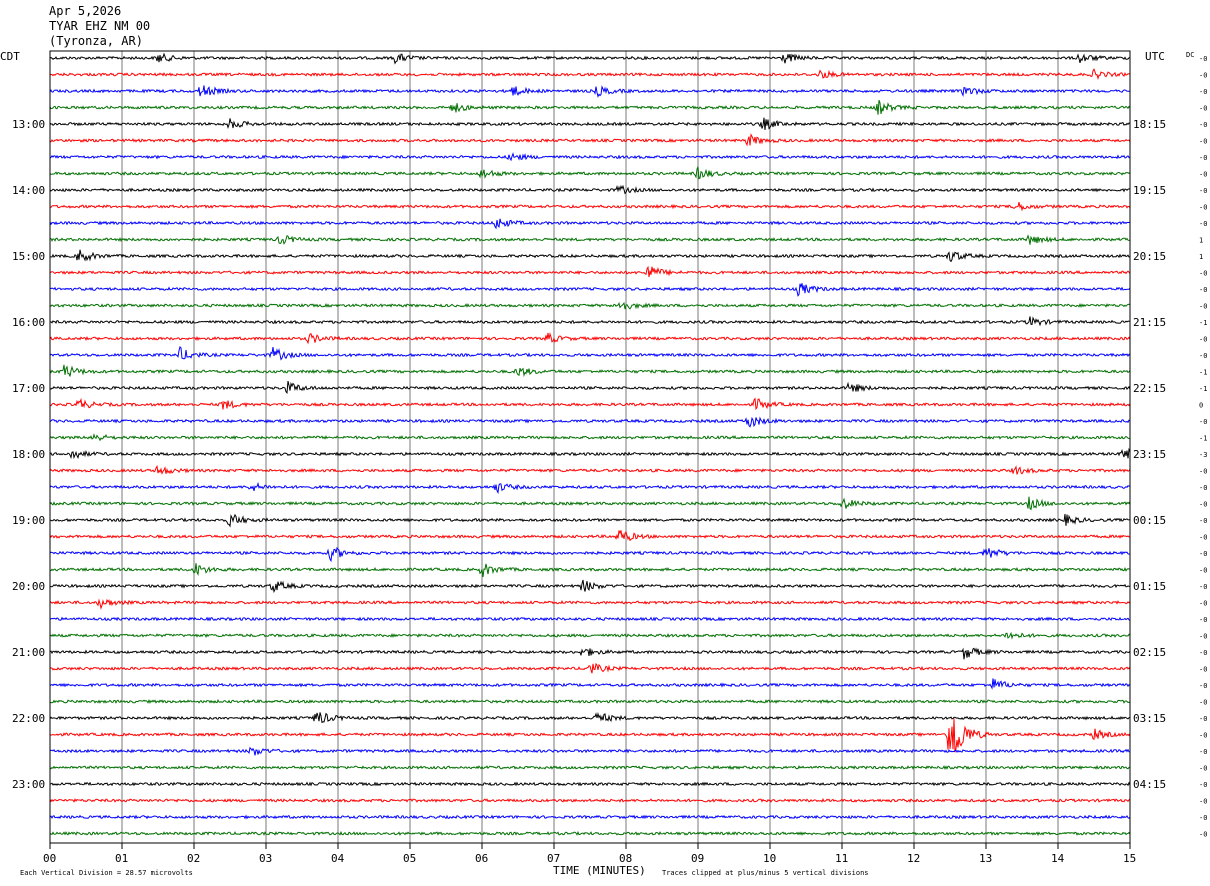 The width and height of the screenshot is (1210, 886). What do you see at coordinates (481, 858) in the screenshot?
I see `x-tick-label-06: 06` at bounding box center [481, 858].